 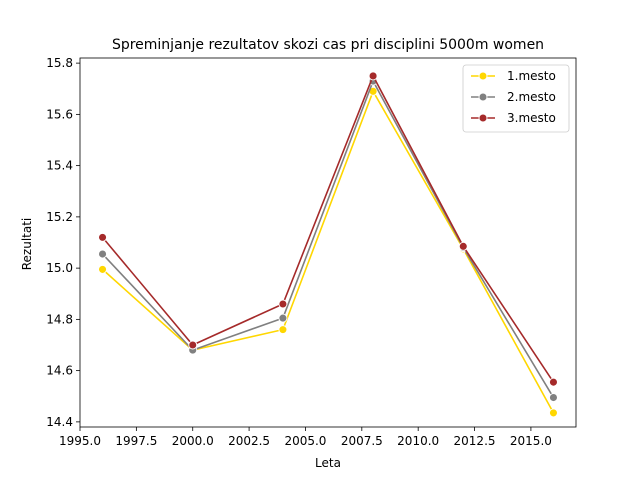 What do you see at coordinates (80, 441) in the screenshot?
I see `x-tick-label: 1995.0` at bounding box center [80, 441].